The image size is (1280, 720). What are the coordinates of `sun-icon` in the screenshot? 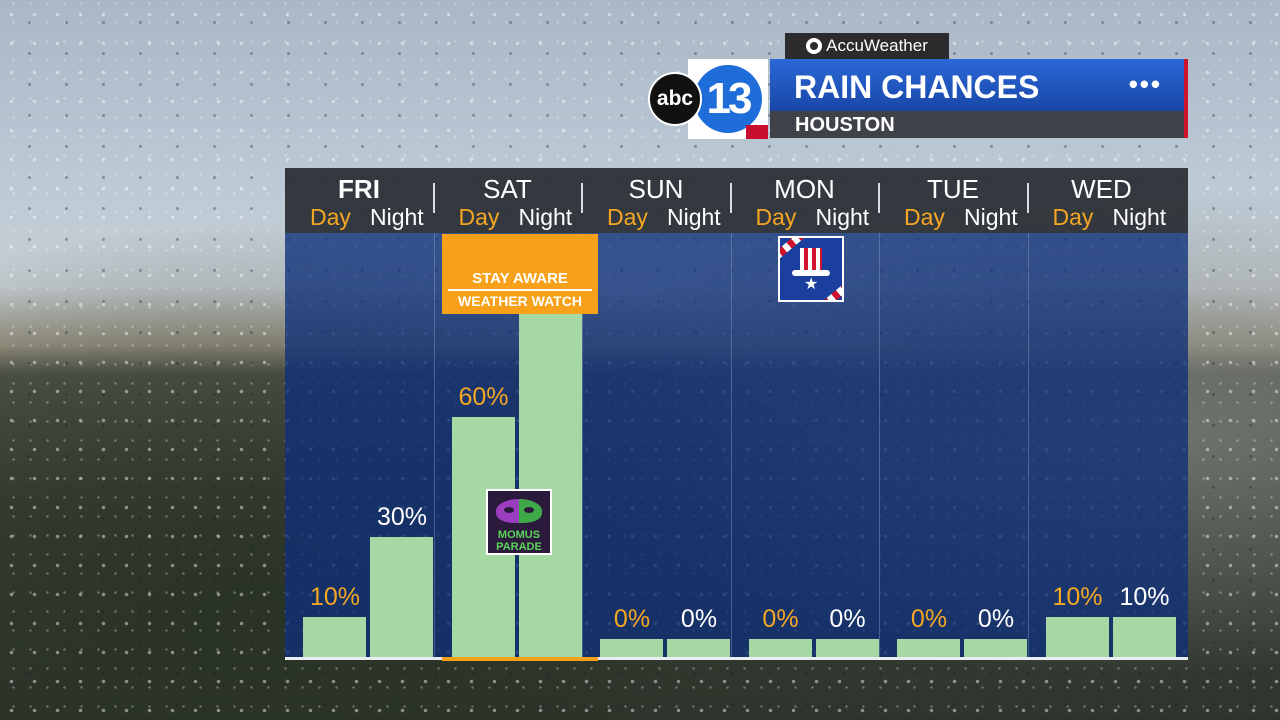 It's located at (814, 46).